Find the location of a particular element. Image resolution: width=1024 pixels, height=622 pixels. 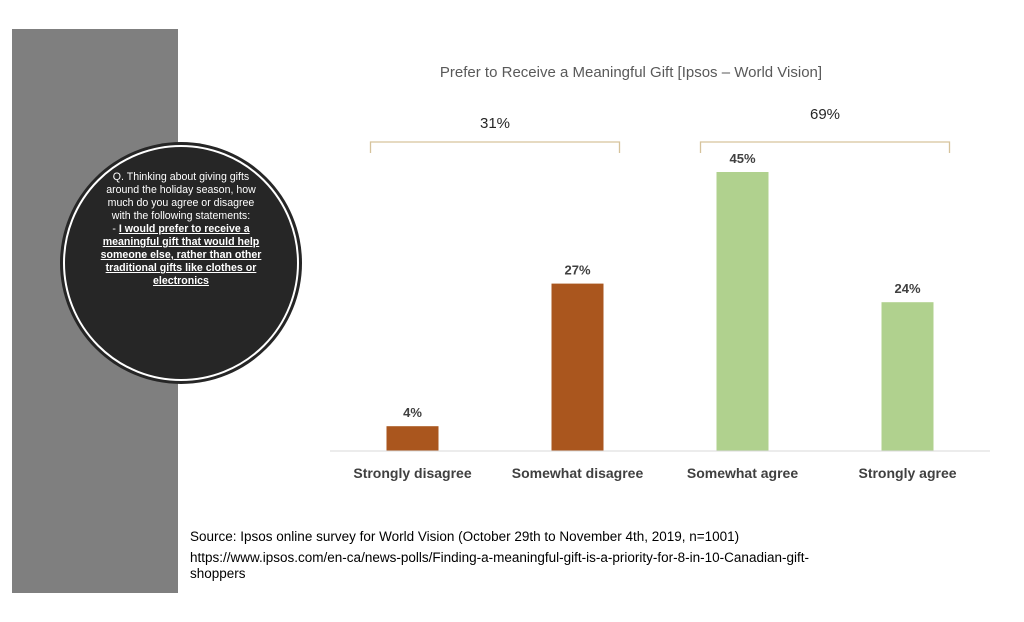

bar-strongly-disagree is located at coordinates (412, 438).